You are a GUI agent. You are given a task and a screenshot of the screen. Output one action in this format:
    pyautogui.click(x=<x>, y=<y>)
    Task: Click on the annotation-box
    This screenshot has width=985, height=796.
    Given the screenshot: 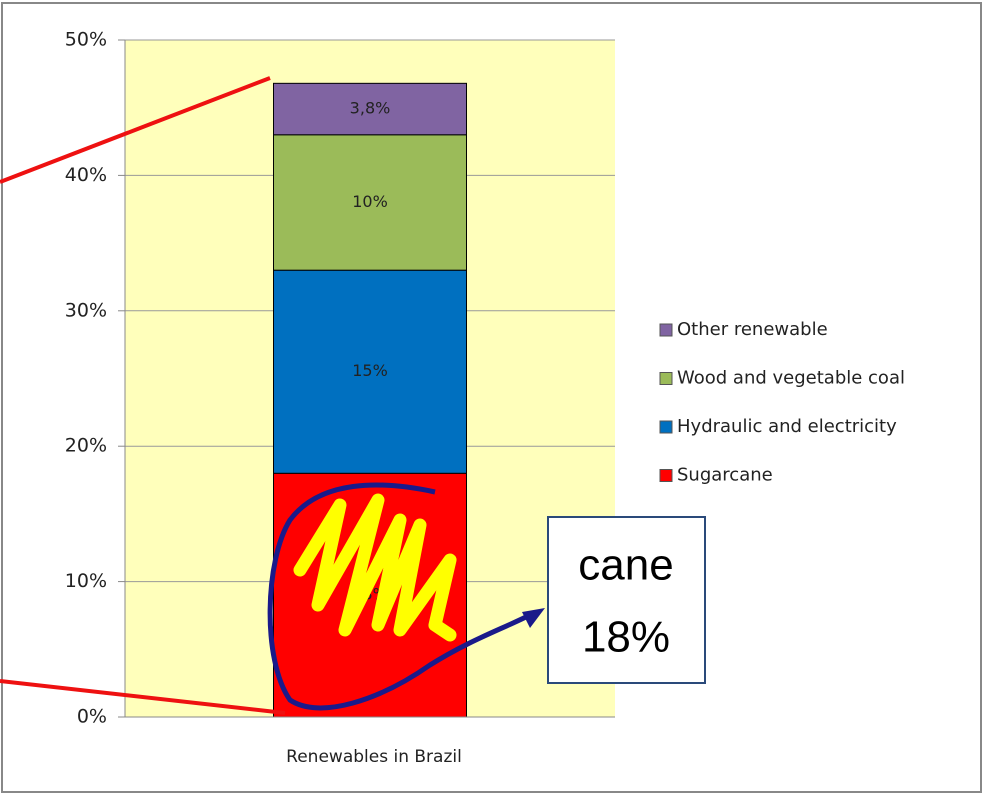 What is the action you would take?
    pyautogui.click(x=626, y=600)
    